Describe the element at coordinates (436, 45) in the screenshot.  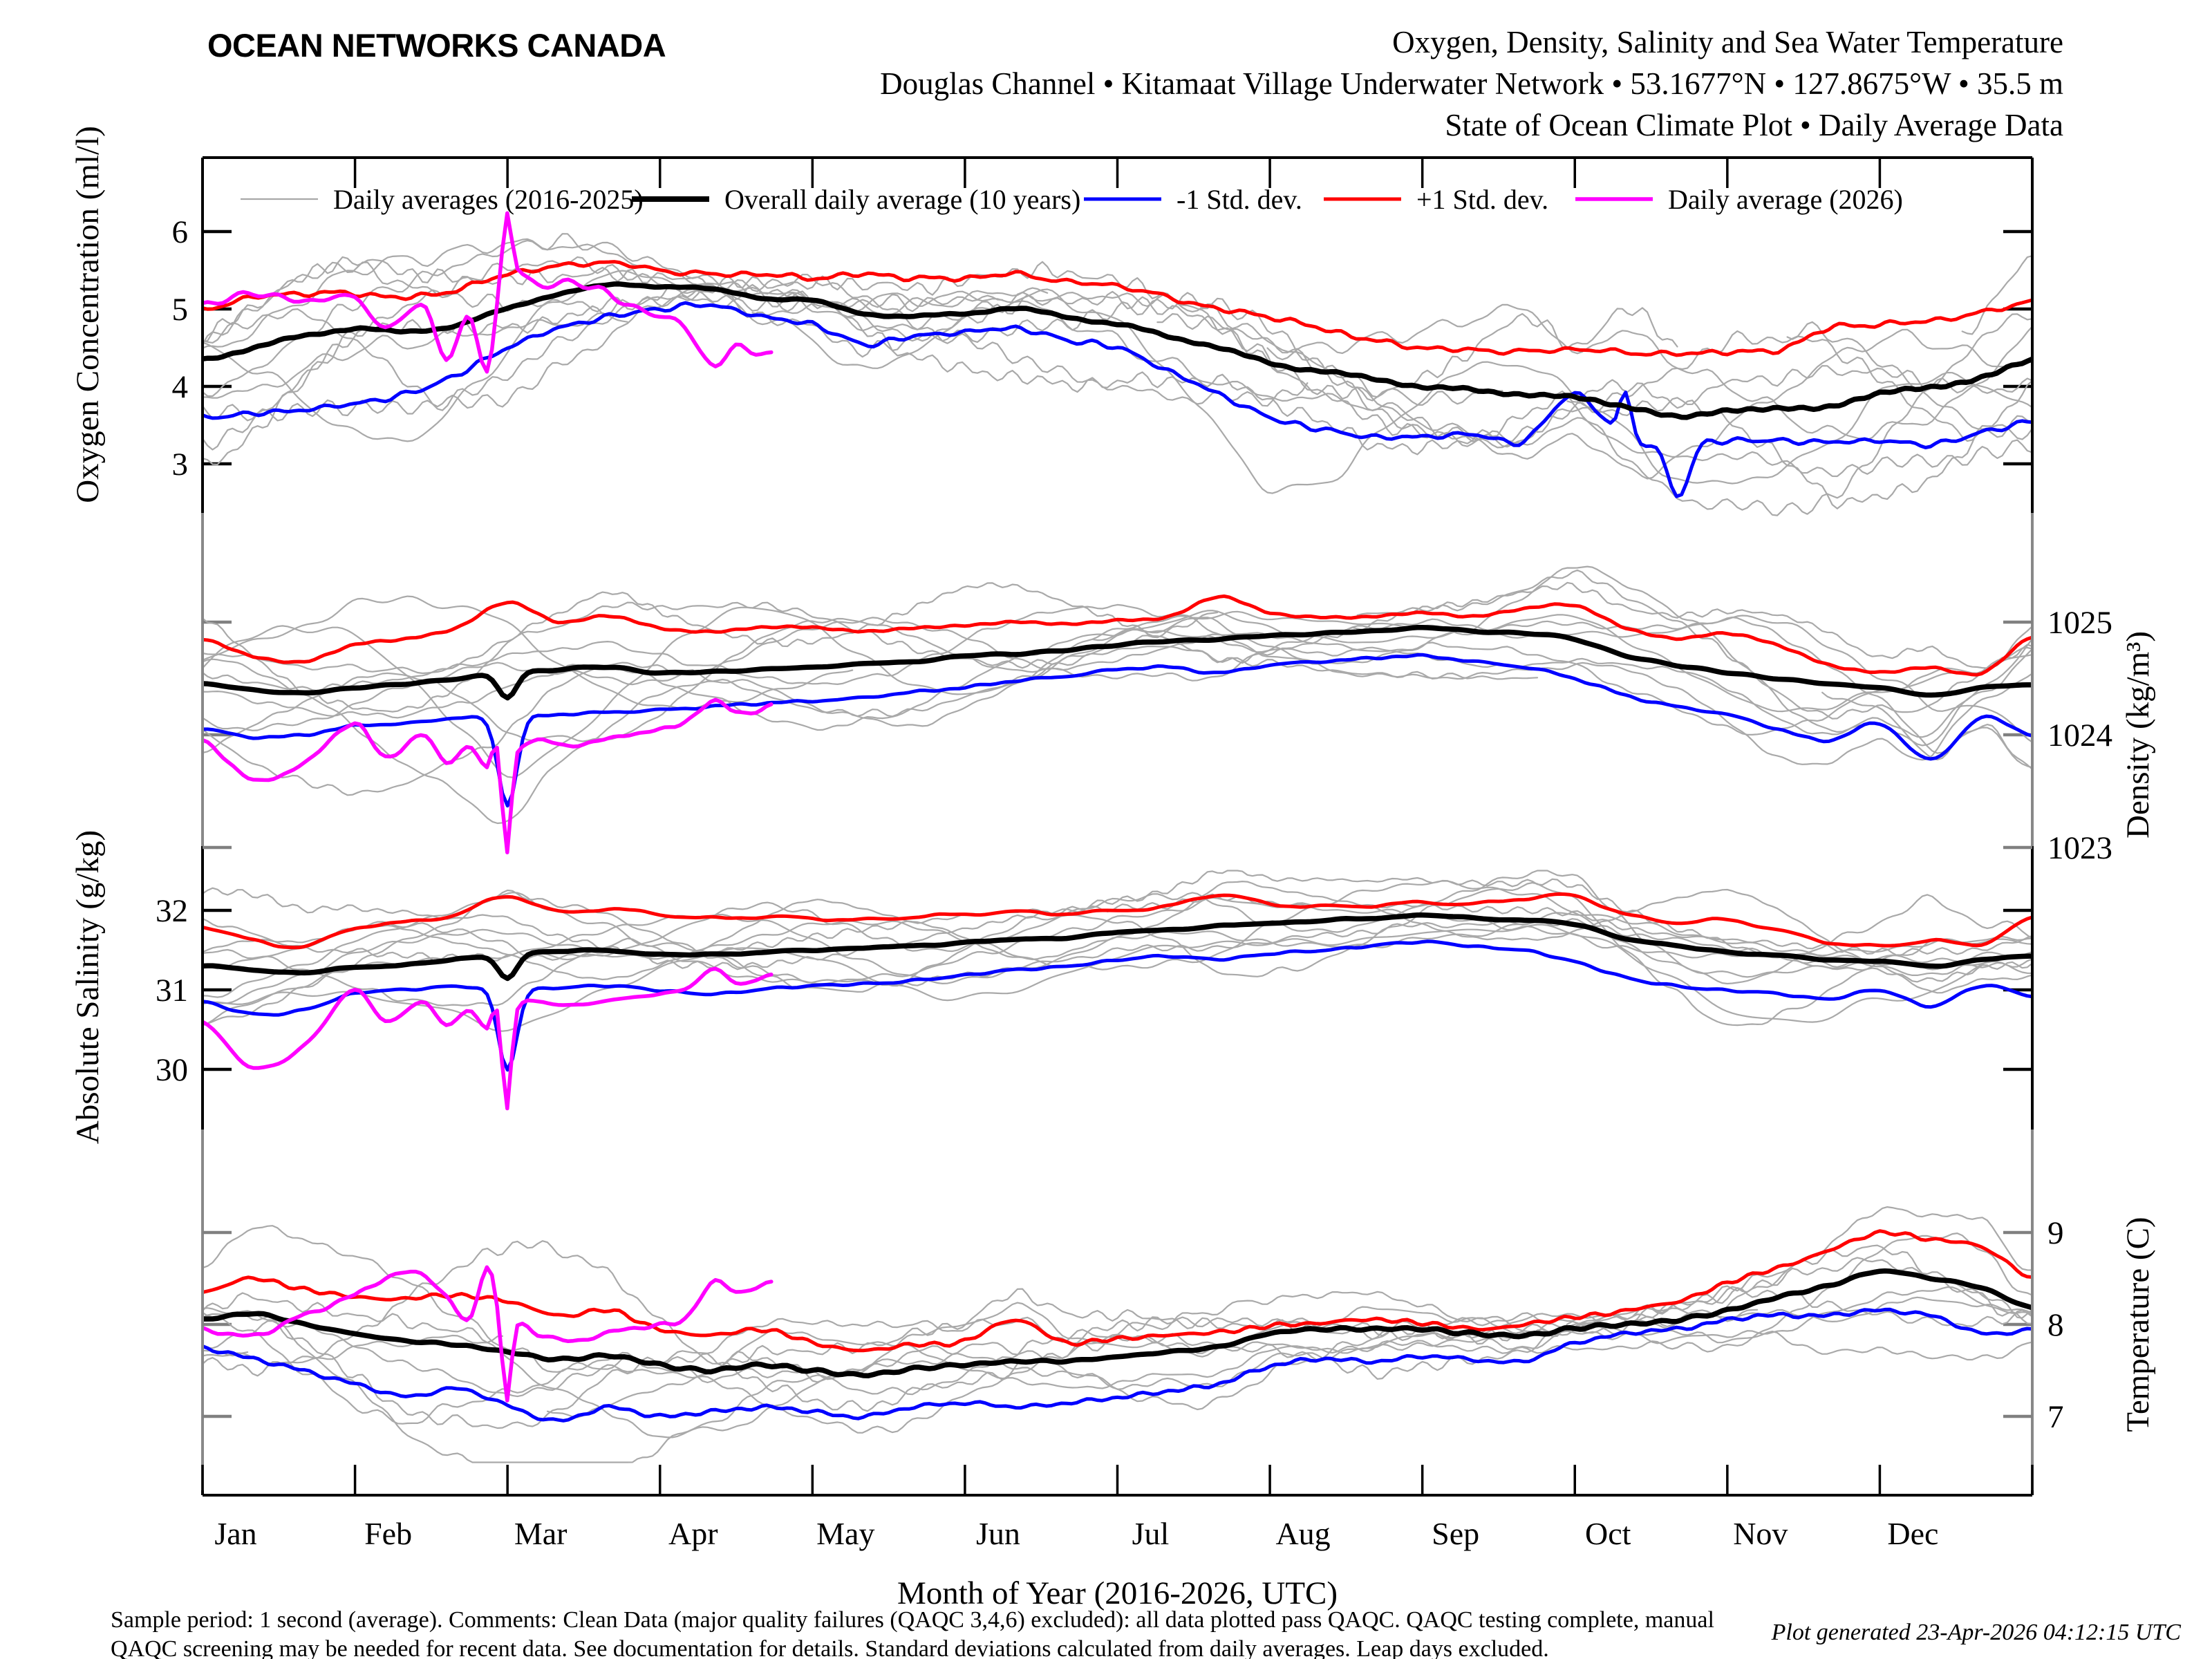
I see `onc-logo: OCEAN NETWORKS CANADA` at that location.